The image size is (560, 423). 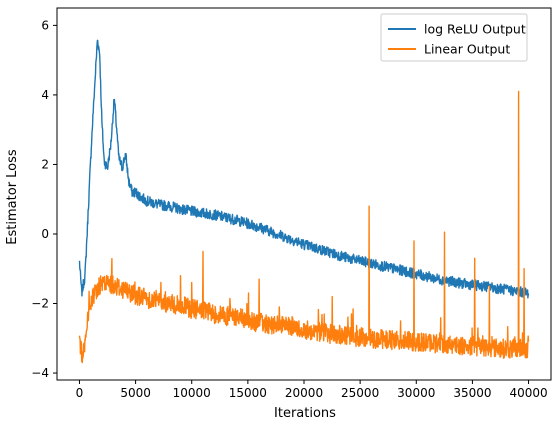 I want to click on y-tick-label: 2, so click(x=45, y=164).